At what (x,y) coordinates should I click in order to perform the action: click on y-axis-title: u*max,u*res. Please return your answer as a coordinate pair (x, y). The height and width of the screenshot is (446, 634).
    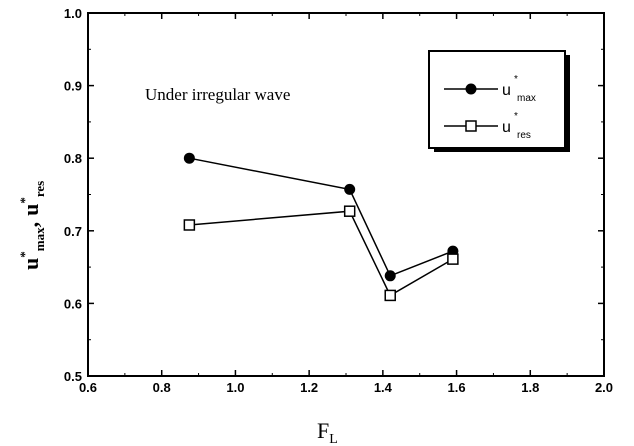
    Looking at the image, I should click on (32, 225).